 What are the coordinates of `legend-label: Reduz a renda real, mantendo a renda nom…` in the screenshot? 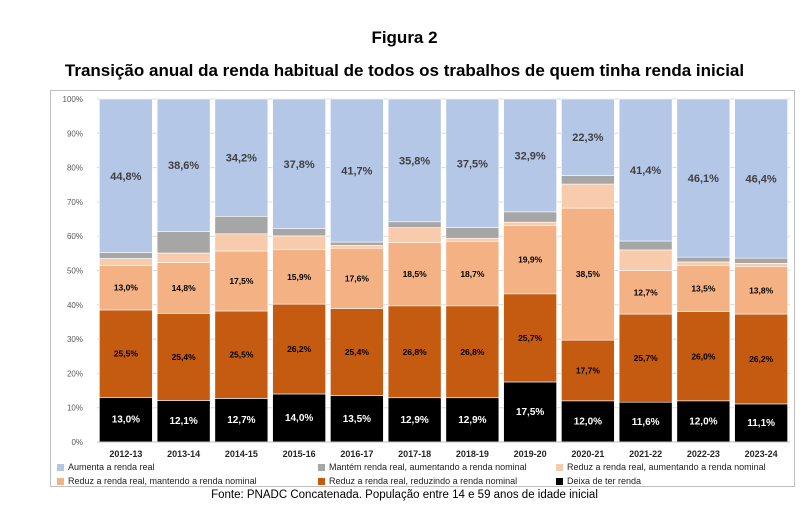 It's located at (162, 481).